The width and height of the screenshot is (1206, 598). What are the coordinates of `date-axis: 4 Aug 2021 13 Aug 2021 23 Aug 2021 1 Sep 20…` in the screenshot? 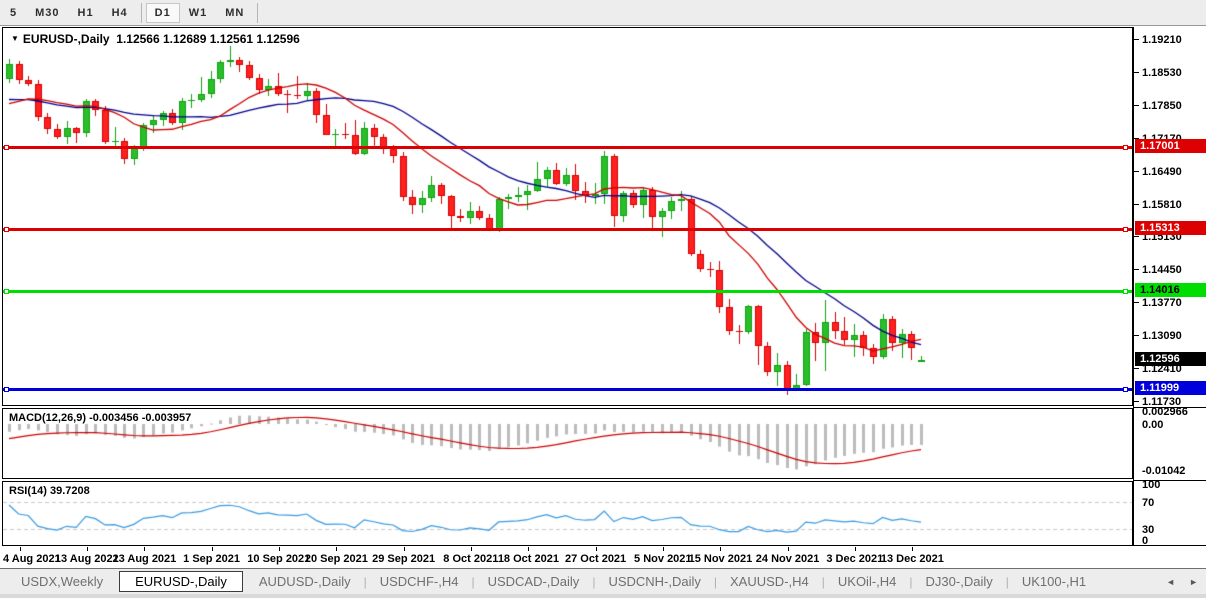 It's located at (567, 557).